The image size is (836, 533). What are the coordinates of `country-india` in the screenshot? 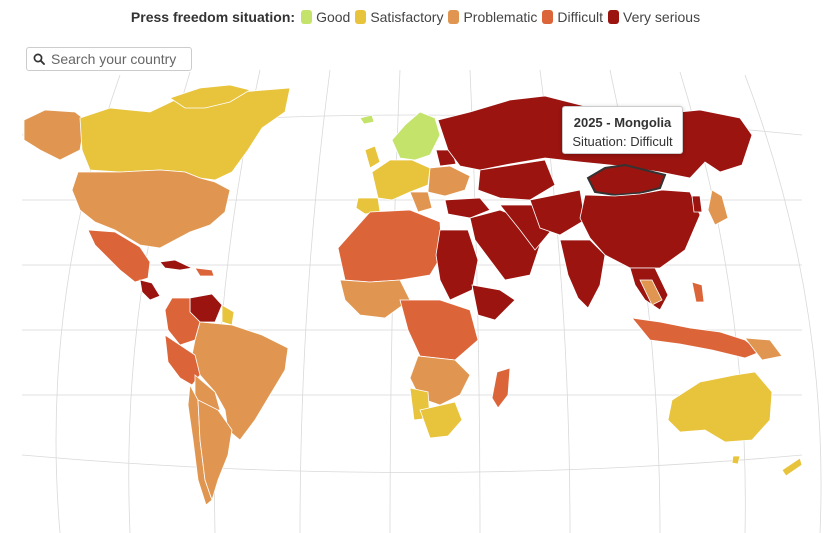 It's located at (582, 274).